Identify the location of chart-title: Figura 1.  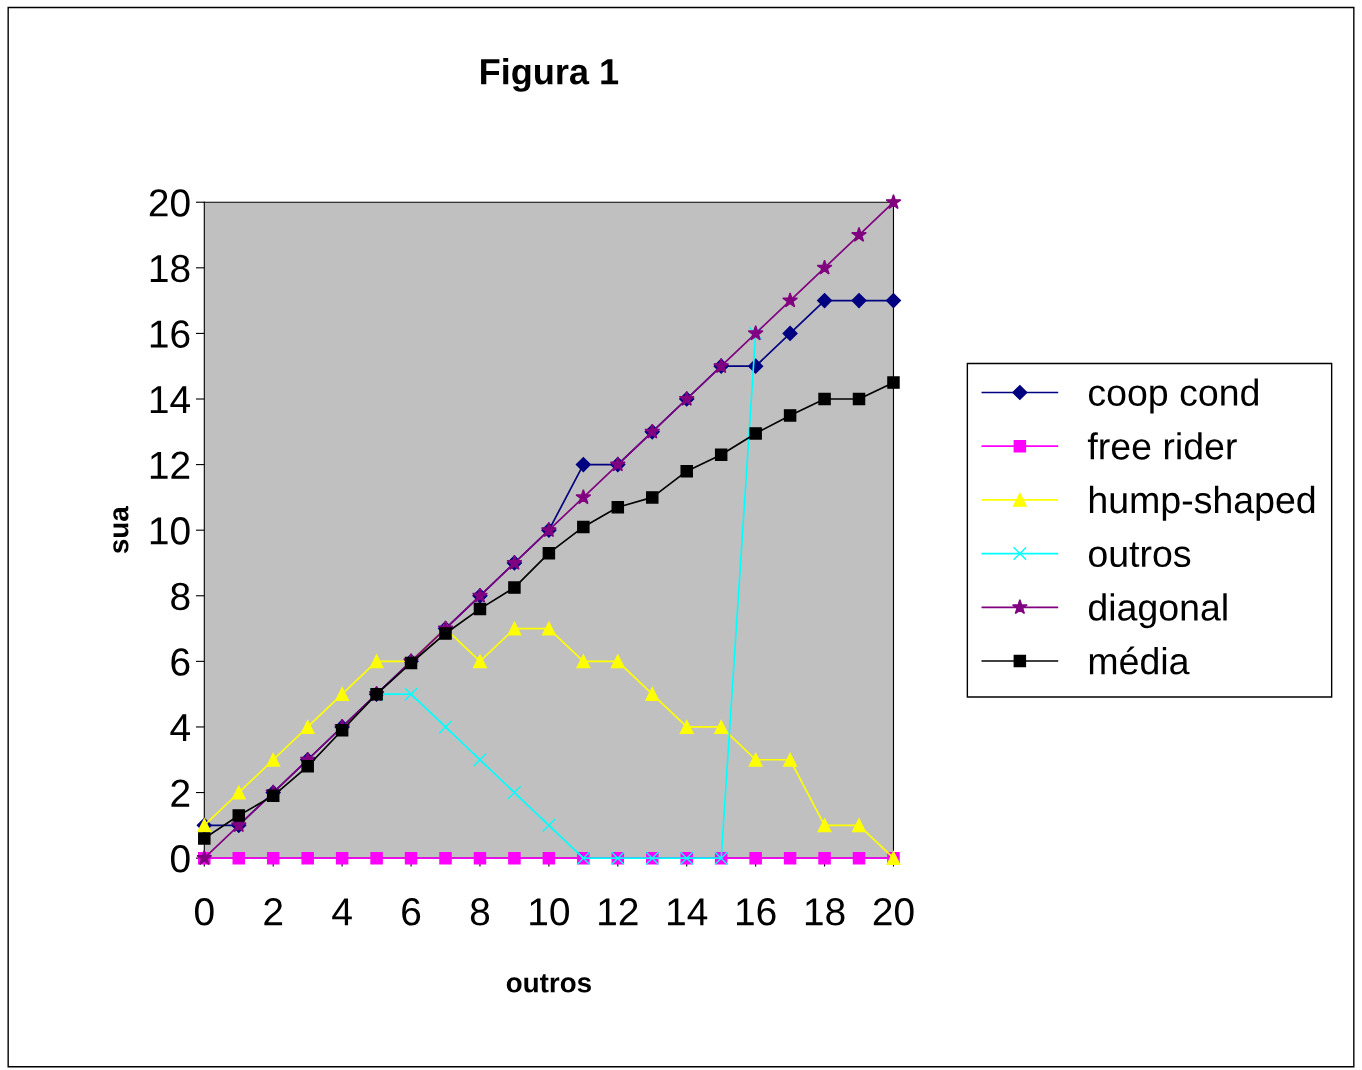
(550, 75).